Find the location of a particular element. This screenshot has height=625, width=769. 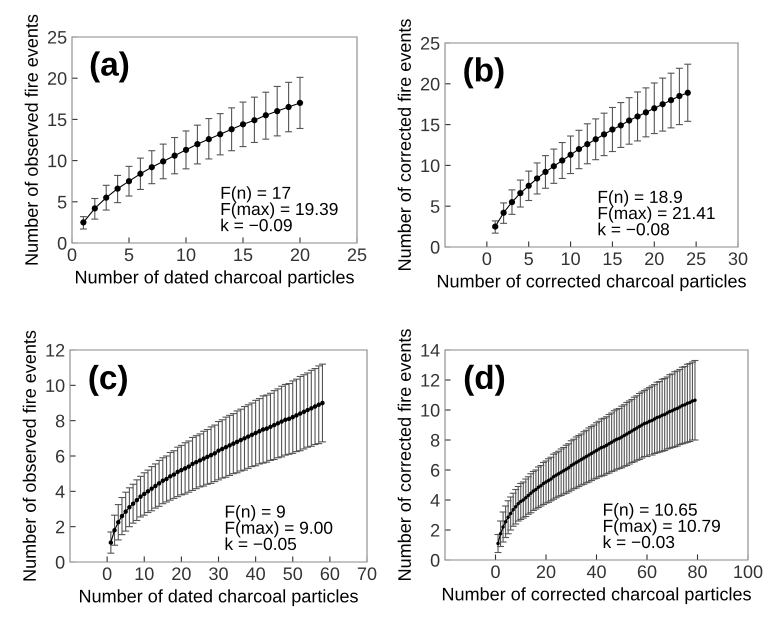

x-tick-label: 15 is located at coordinates (243, 255).